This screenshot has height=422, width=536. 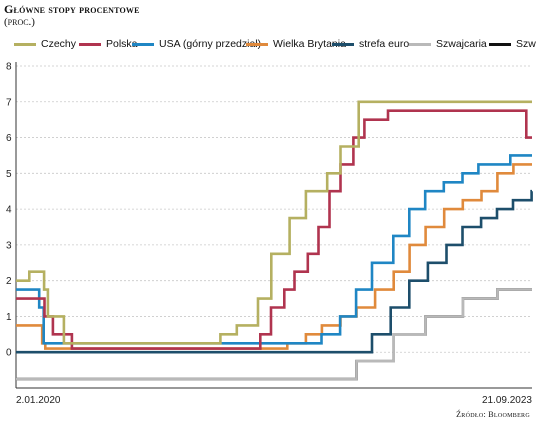 I want to click on y-tick-label: 6, so click(x=9, y=138).